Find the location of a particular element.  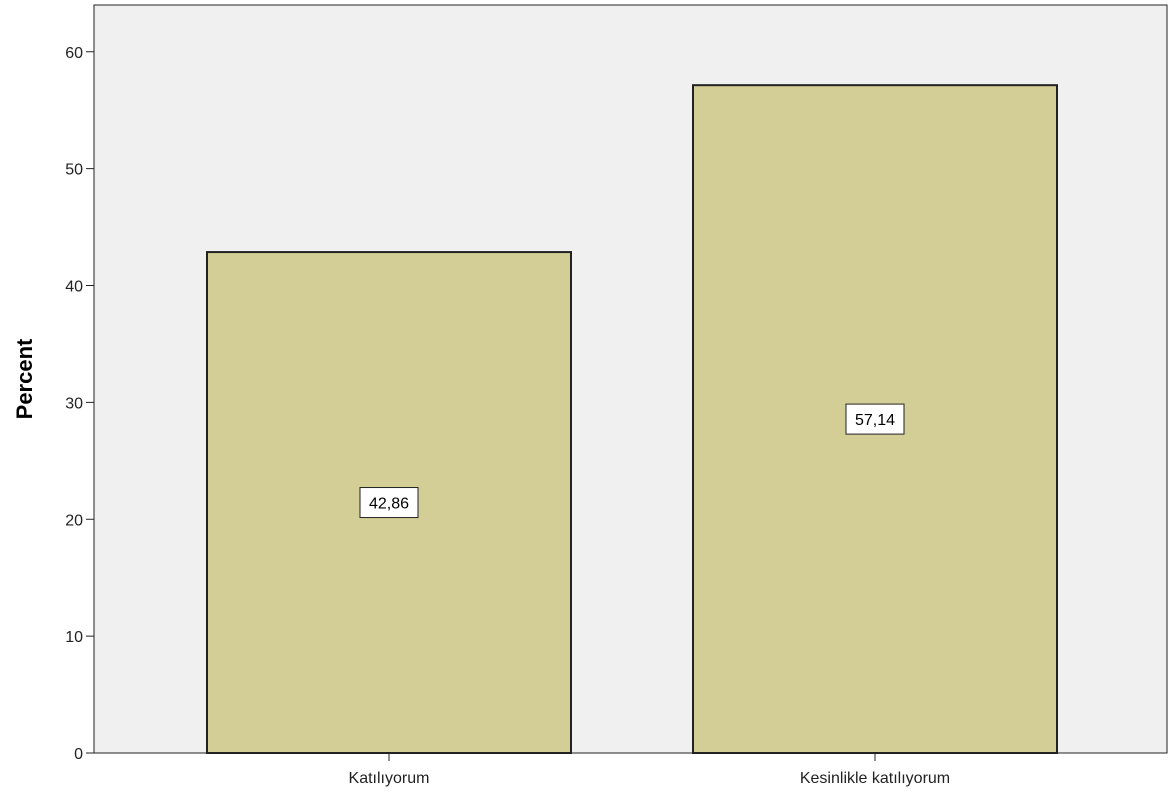

data-labels-group: 42,86 57,14 is located at coordinates (632, 461).